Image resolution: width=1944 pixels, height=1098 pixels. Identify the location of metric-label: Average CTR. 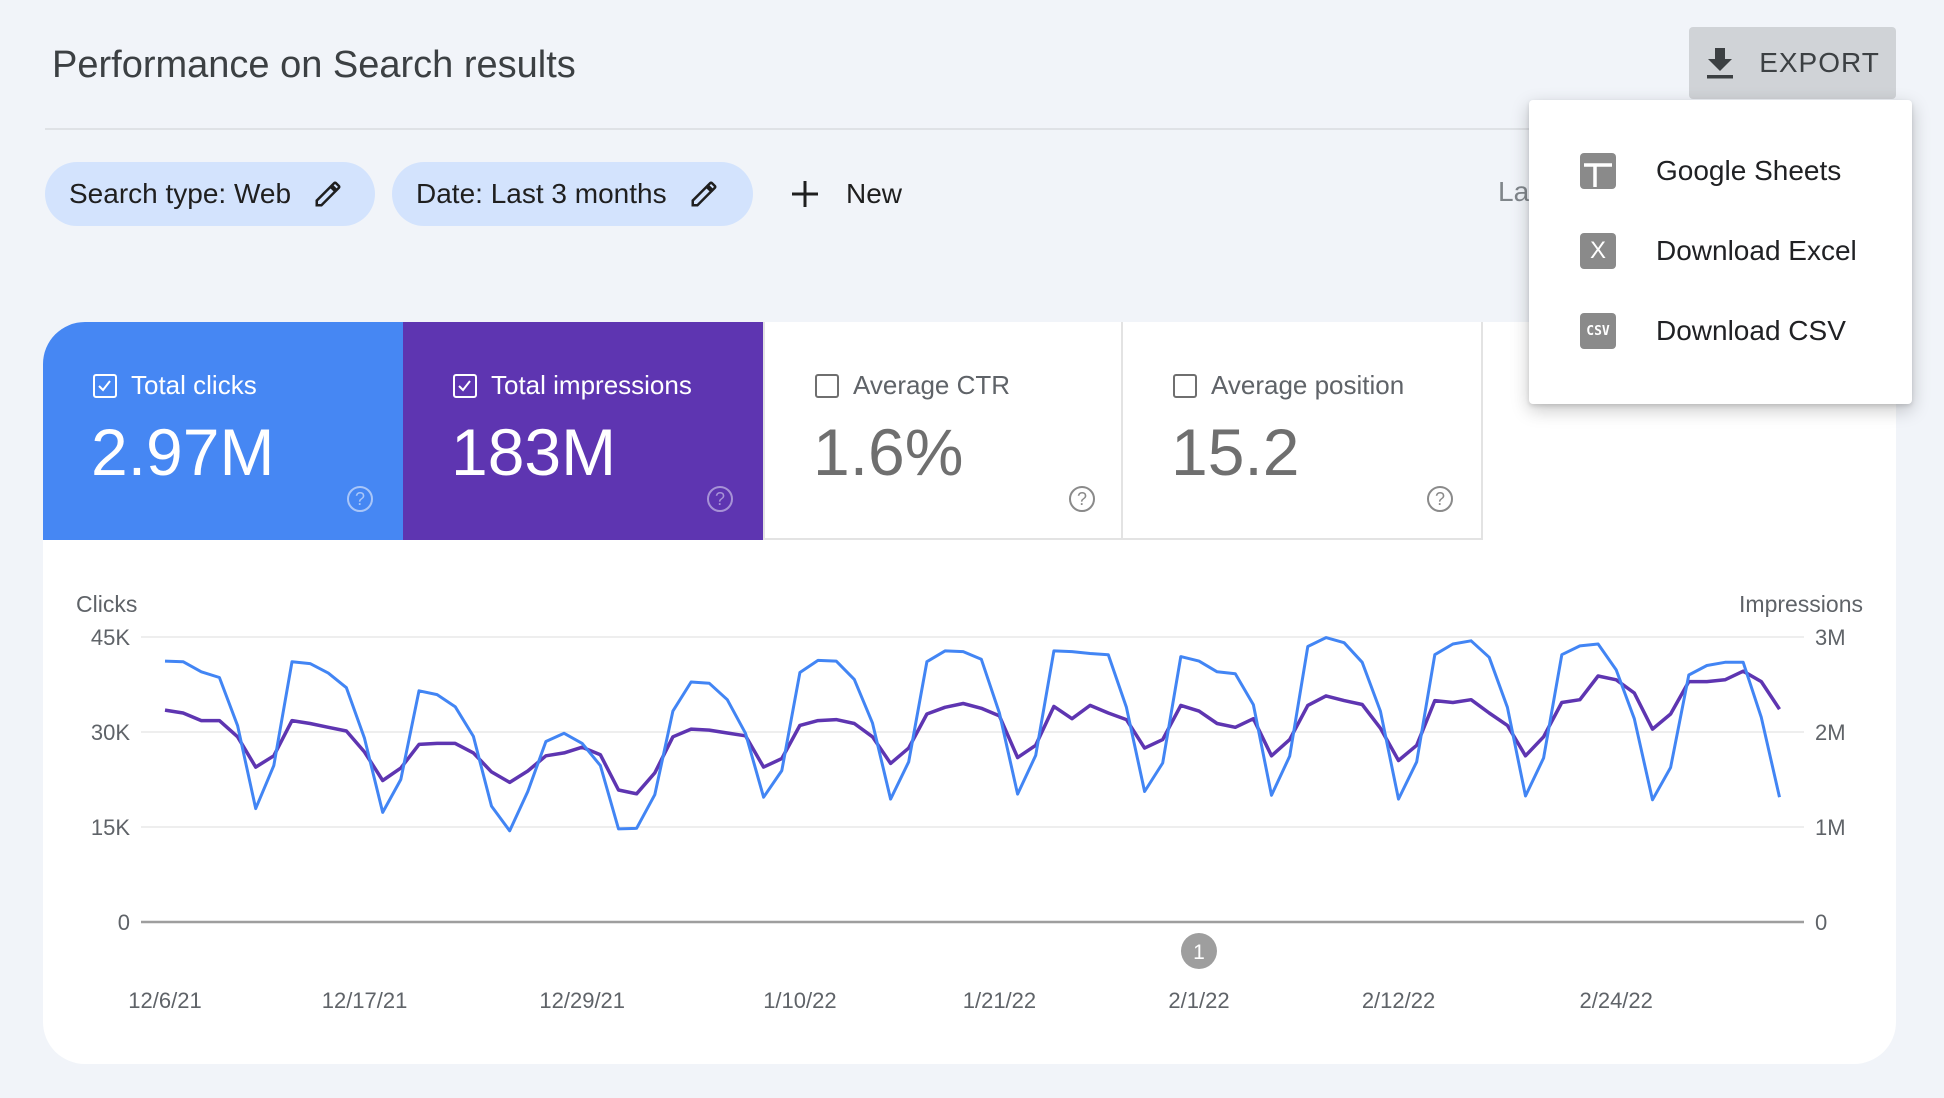
(932, 385).